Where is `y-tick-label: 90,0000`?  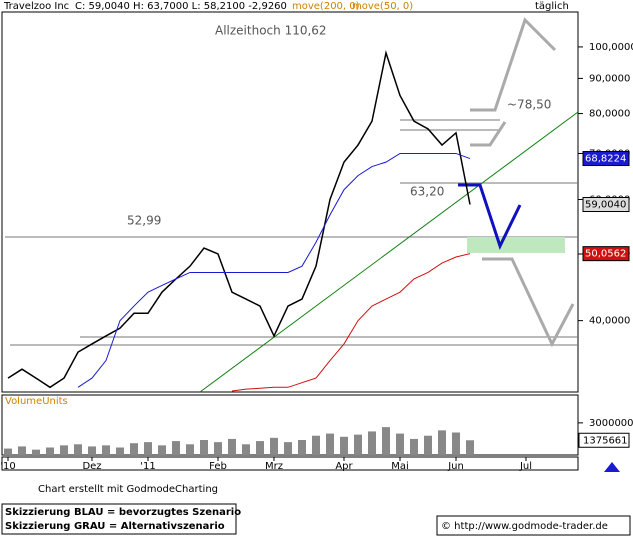 y-tick-label: 90,0000 is located at coordinates (609, 78).